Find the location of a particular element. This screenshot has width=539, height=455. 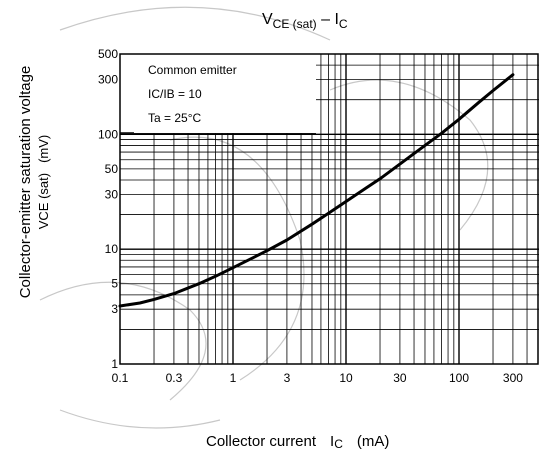

annotation-ta: Ta = 25°C is located at coordinates (174, 118).